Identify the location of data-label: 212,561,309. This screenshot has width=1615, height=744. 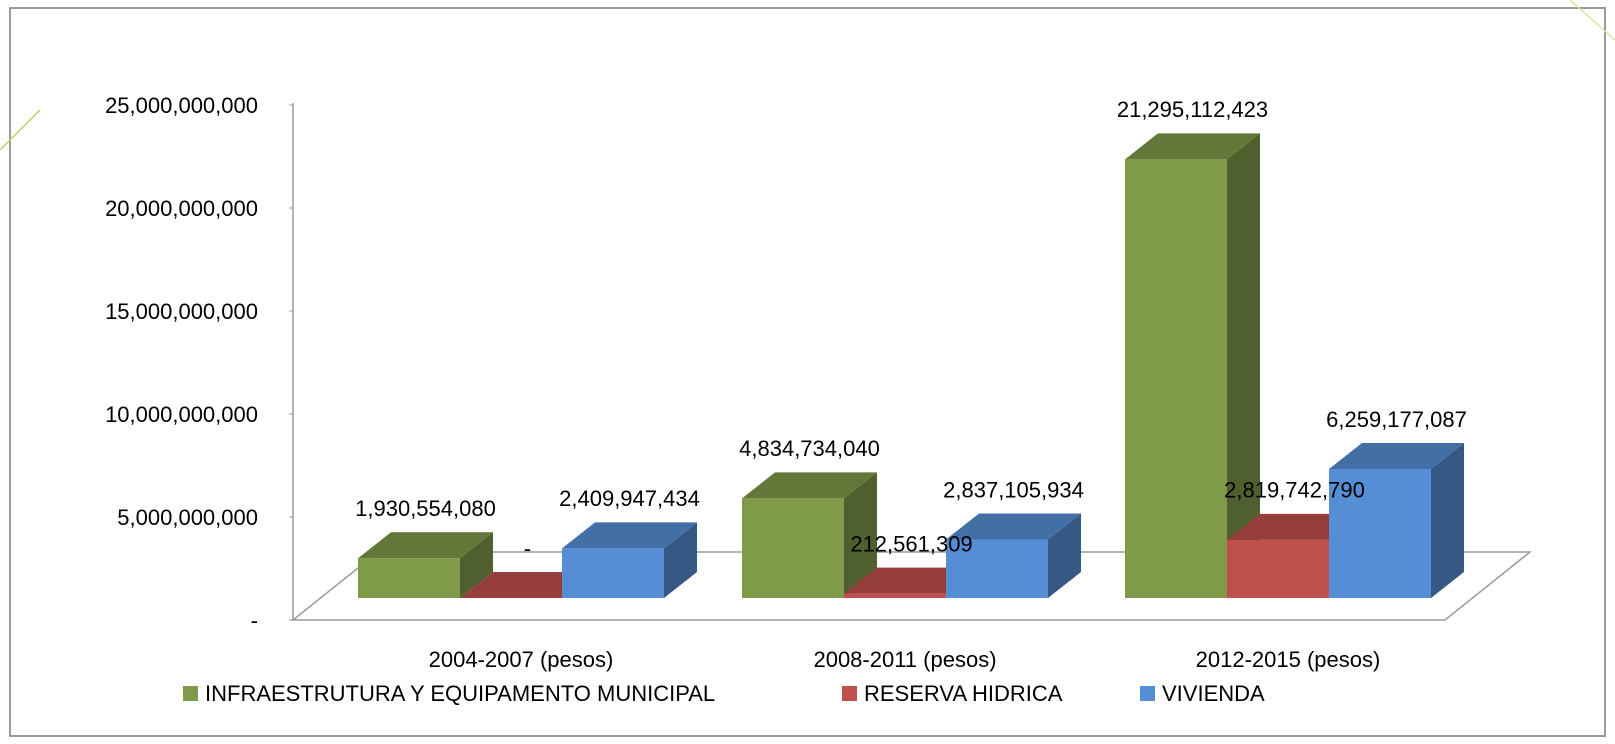
(911, 543).